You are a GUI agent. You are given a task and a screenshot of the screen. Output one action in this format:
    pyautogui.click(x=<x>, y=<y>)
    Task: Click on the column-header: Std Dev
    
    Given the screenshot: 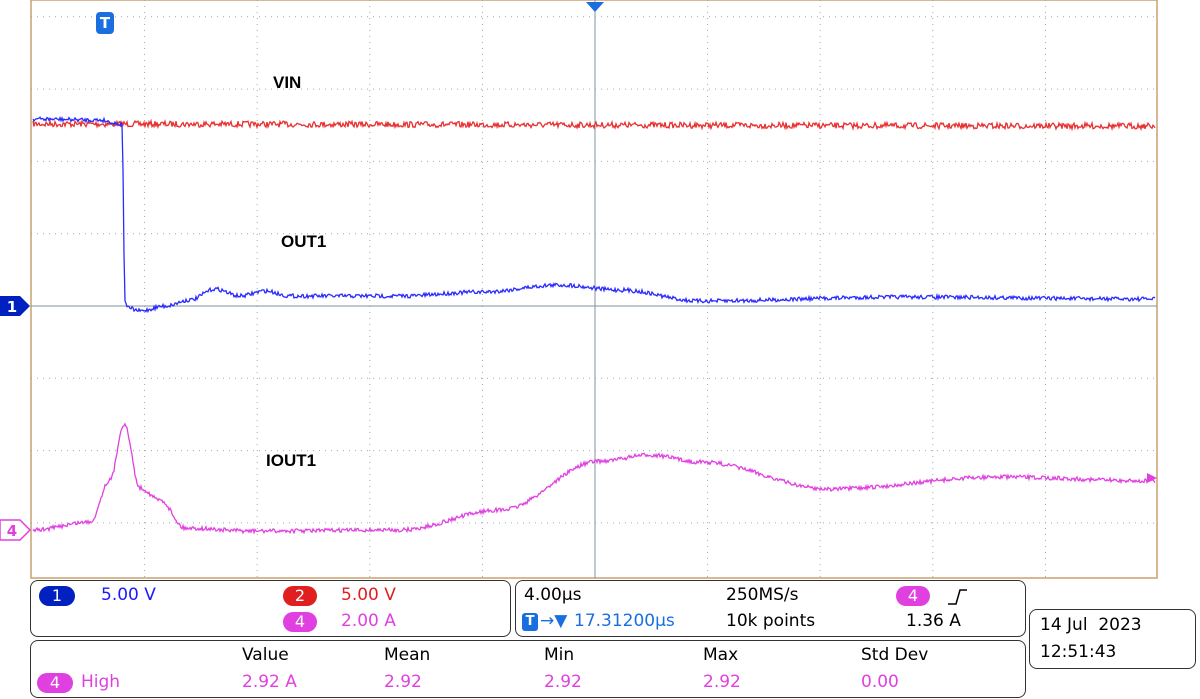 What is the action you would take?
    pyautogui.click(x=895, y=655)
    